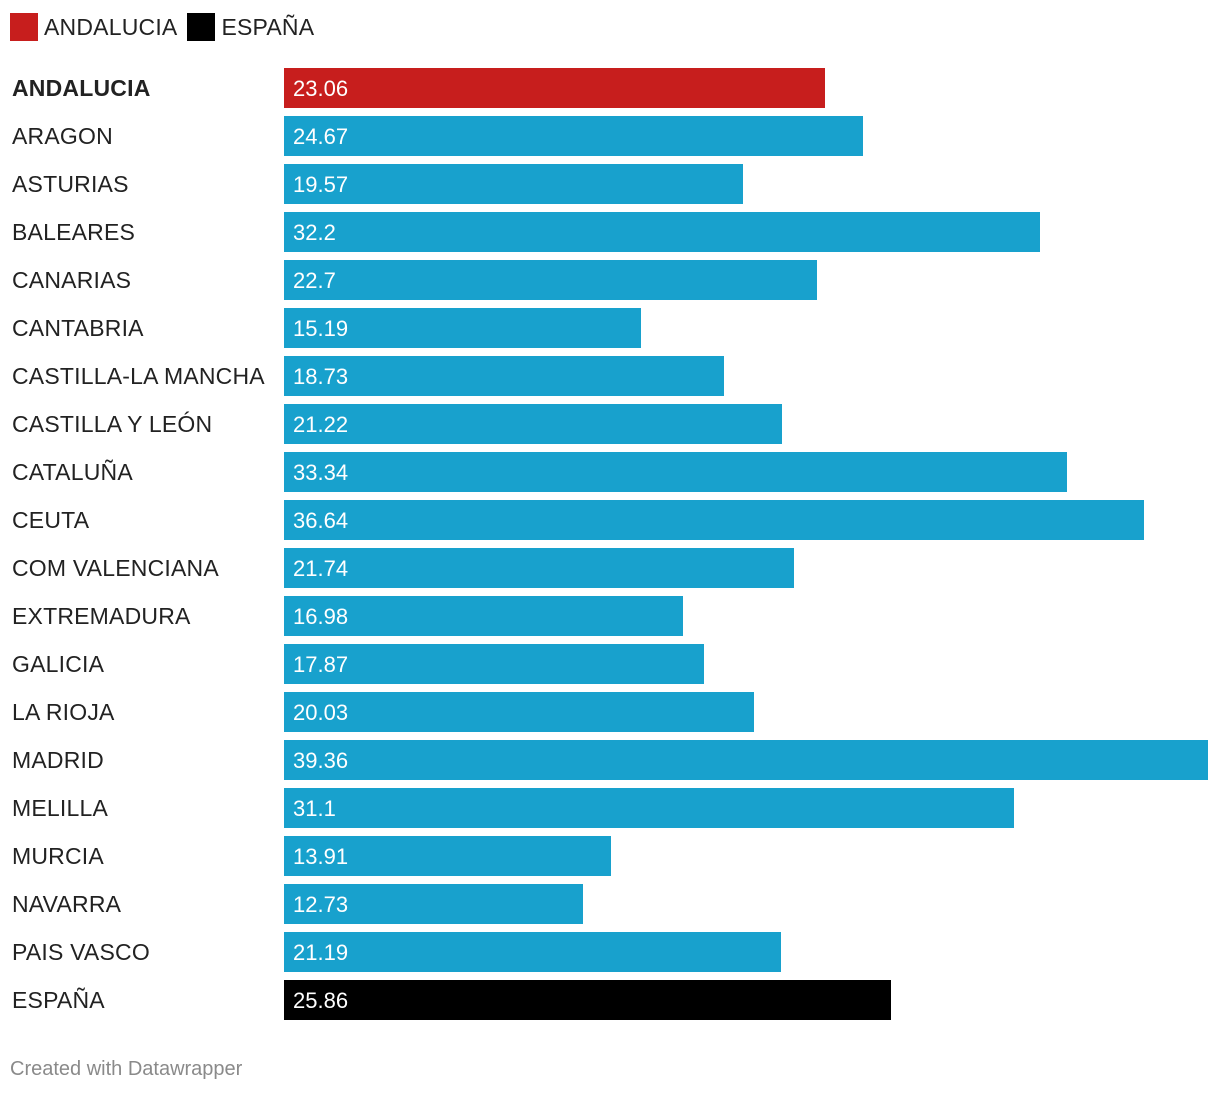 This screenshot has width=1220, height=1098. What do you see at coordinates (72, 472) in the screenshot?
I see `category-label-cataluna: CATALUÑA` at bounding box center [72, 472].